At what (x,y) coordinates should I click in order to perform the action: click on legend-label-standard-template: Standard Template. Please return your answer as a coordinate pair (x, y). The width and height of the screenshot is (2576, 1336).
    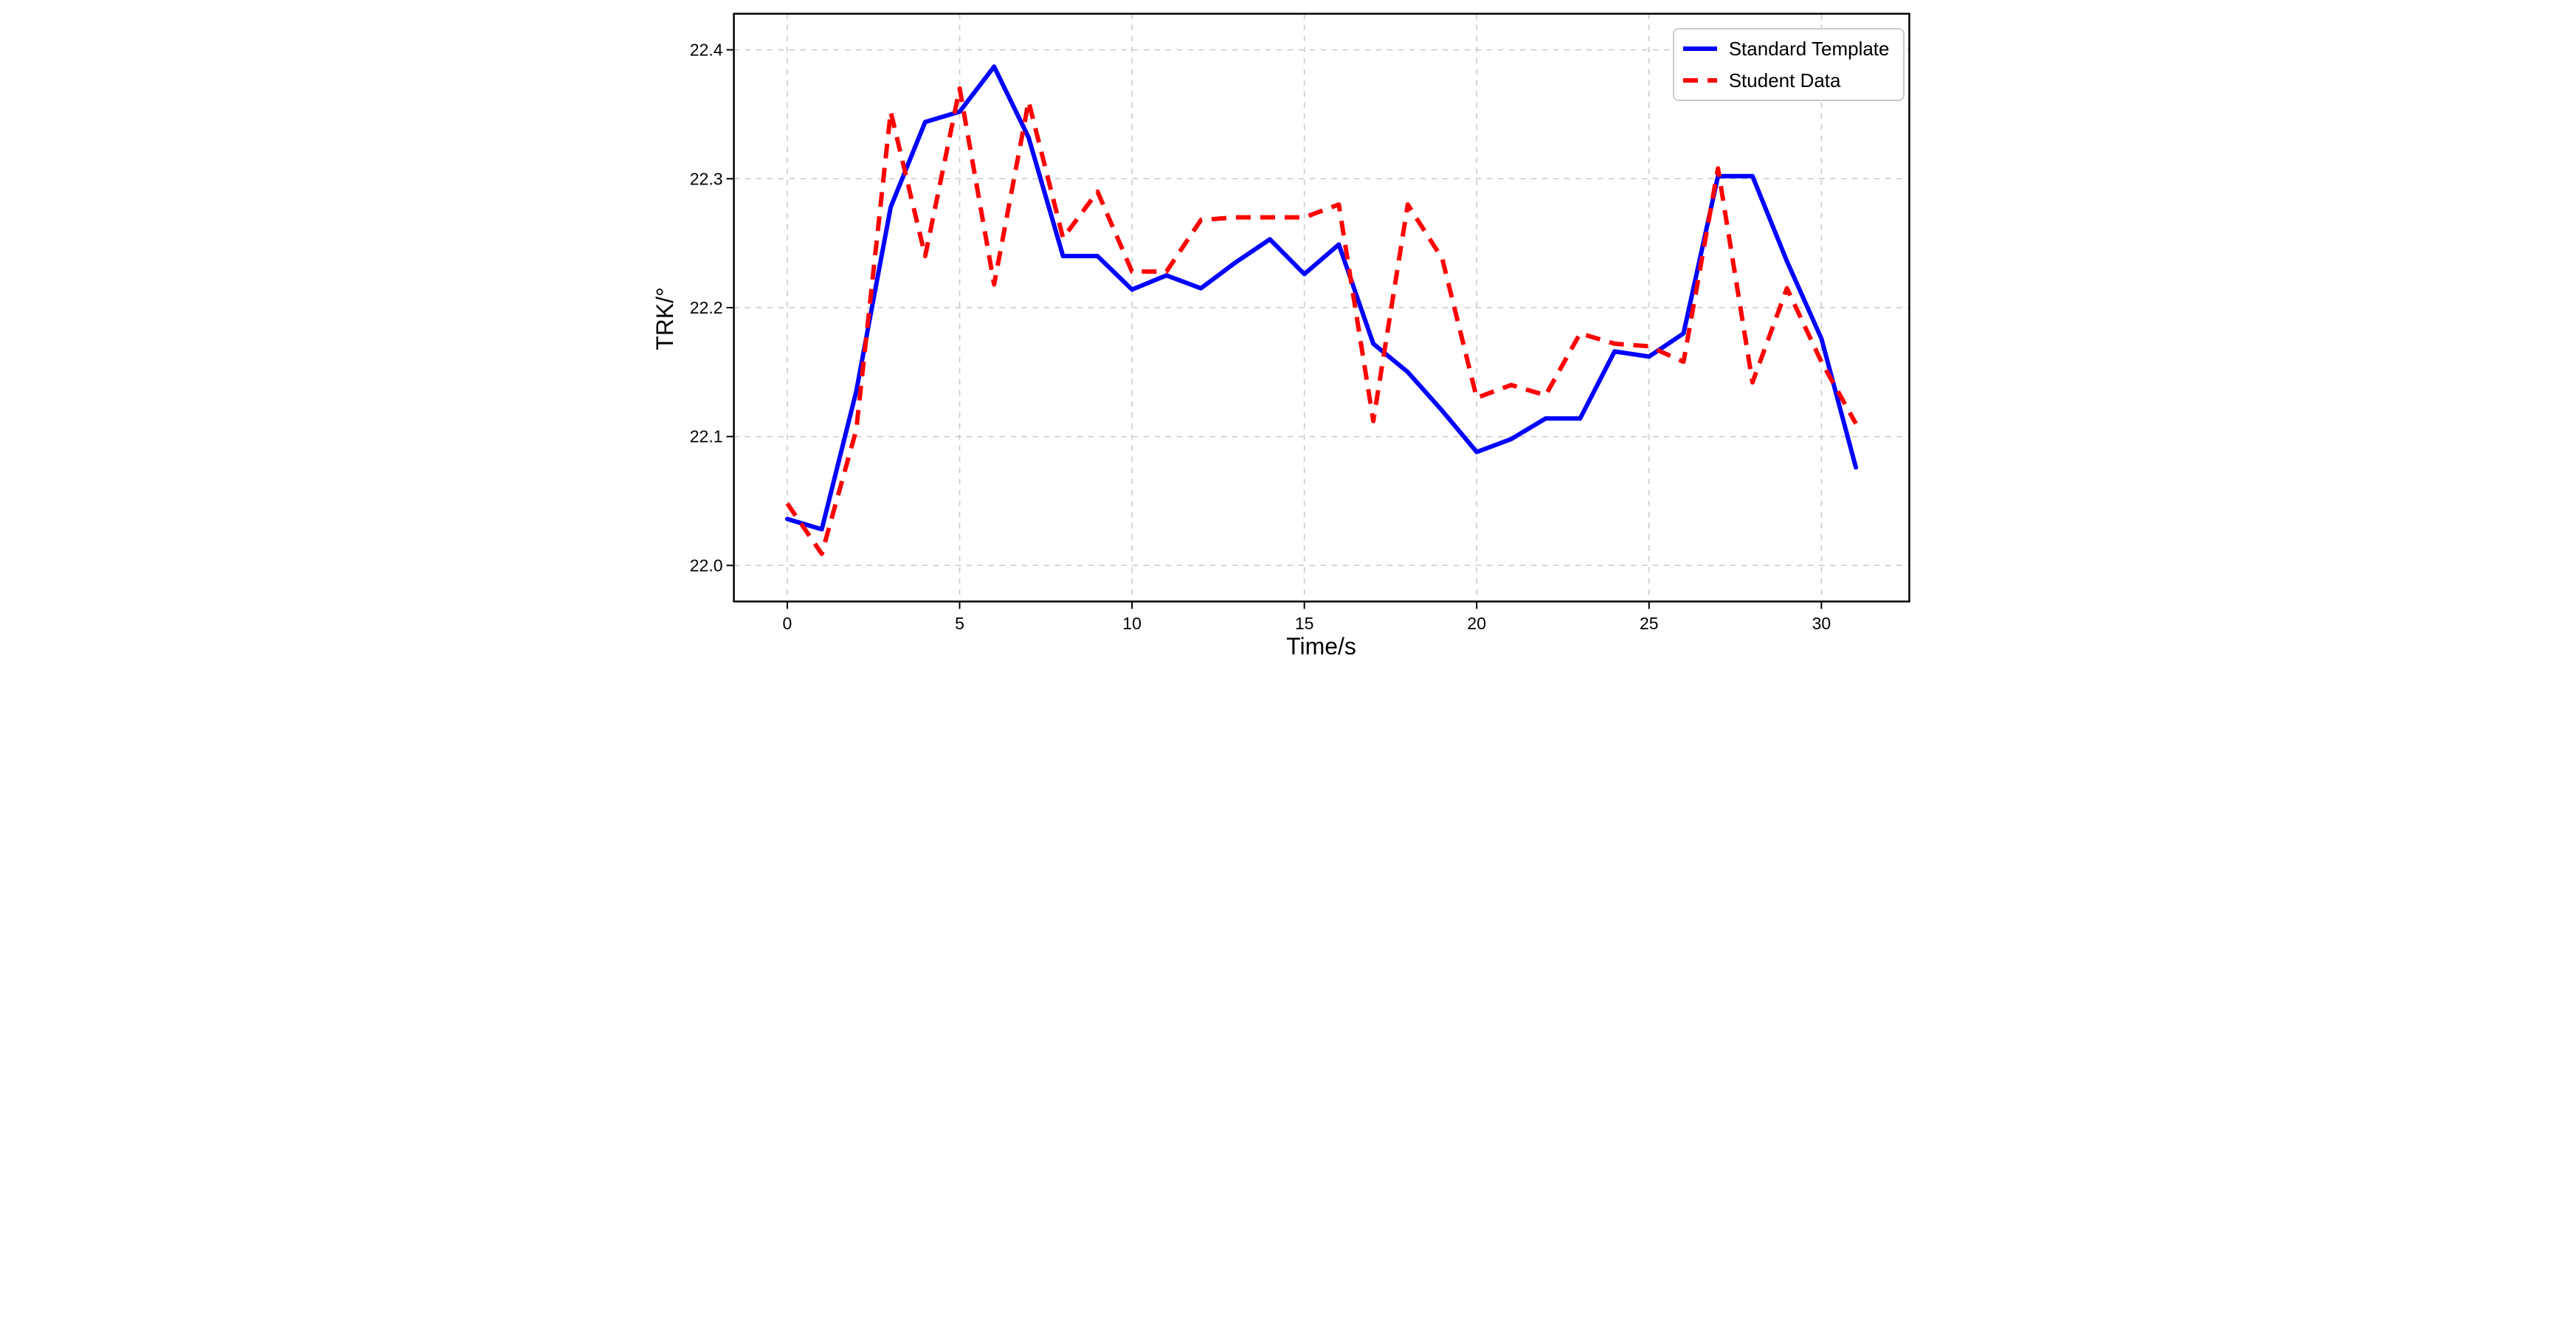
    Looking at the image, I should click on (1809, 49).